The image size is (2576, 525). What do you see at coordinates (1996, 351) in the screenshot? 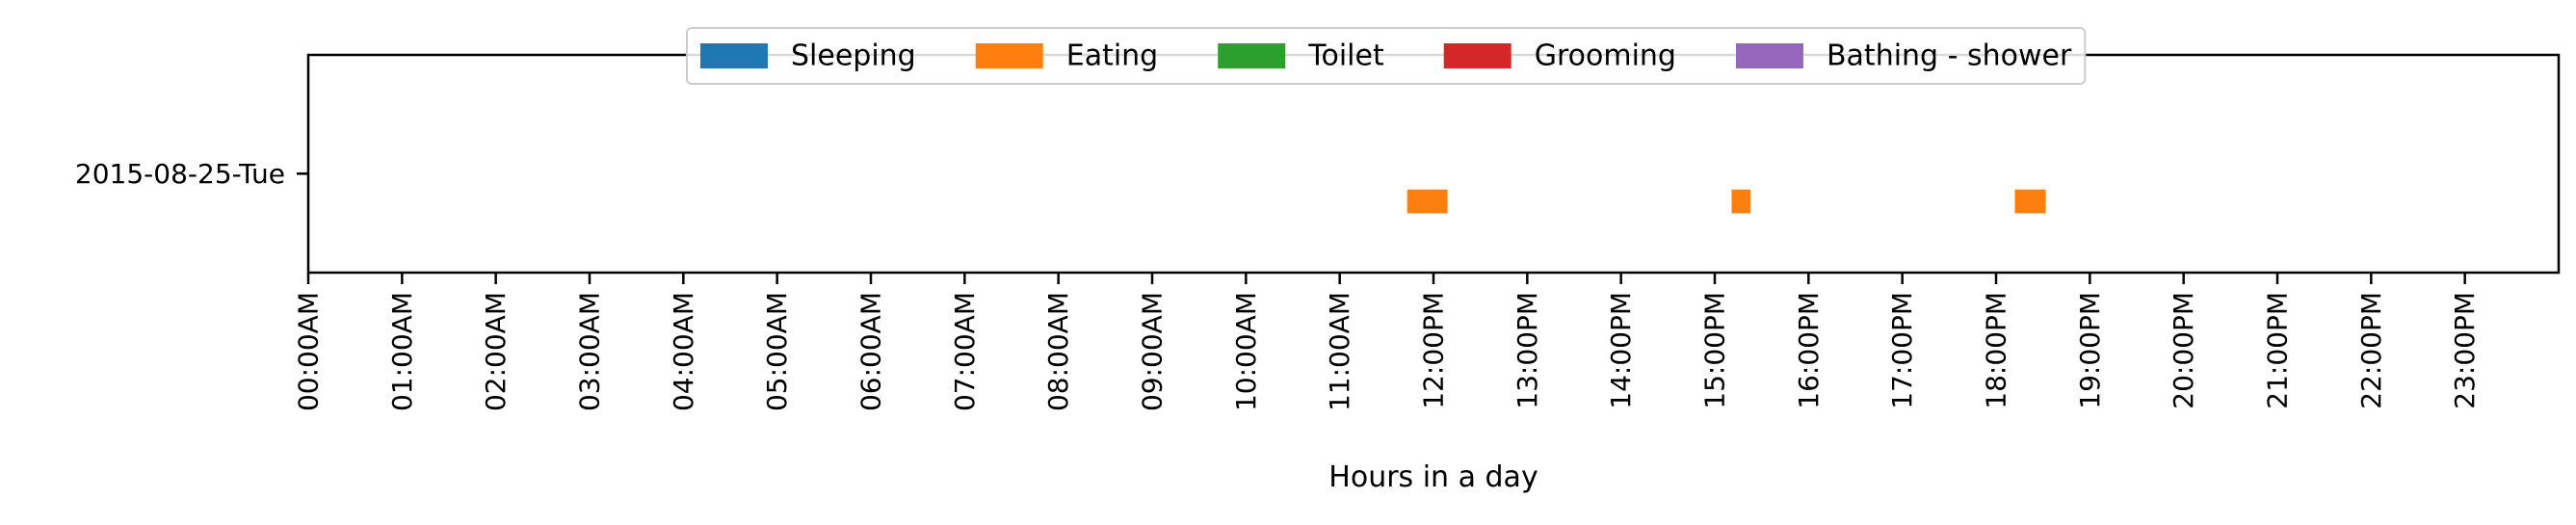
I see `x-tick-label: 18:00PM` at bounding box center [1996, 351].